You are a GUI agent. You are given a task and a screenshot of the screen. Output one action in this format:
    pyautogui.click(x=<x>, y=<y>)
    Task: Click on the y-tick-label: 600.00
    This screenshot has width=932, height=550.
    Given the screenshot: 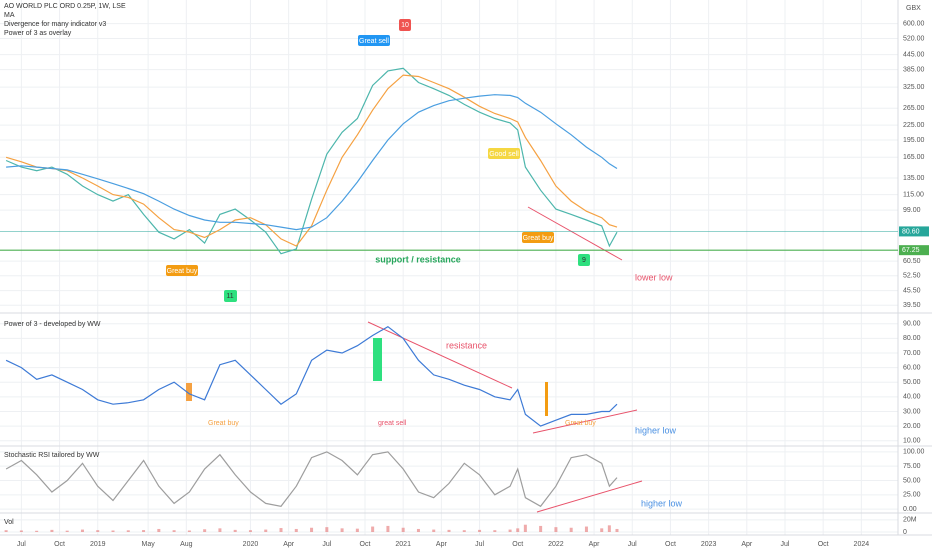 What is the action you would take?
    pyautogui.click(x=914, y=24)
    